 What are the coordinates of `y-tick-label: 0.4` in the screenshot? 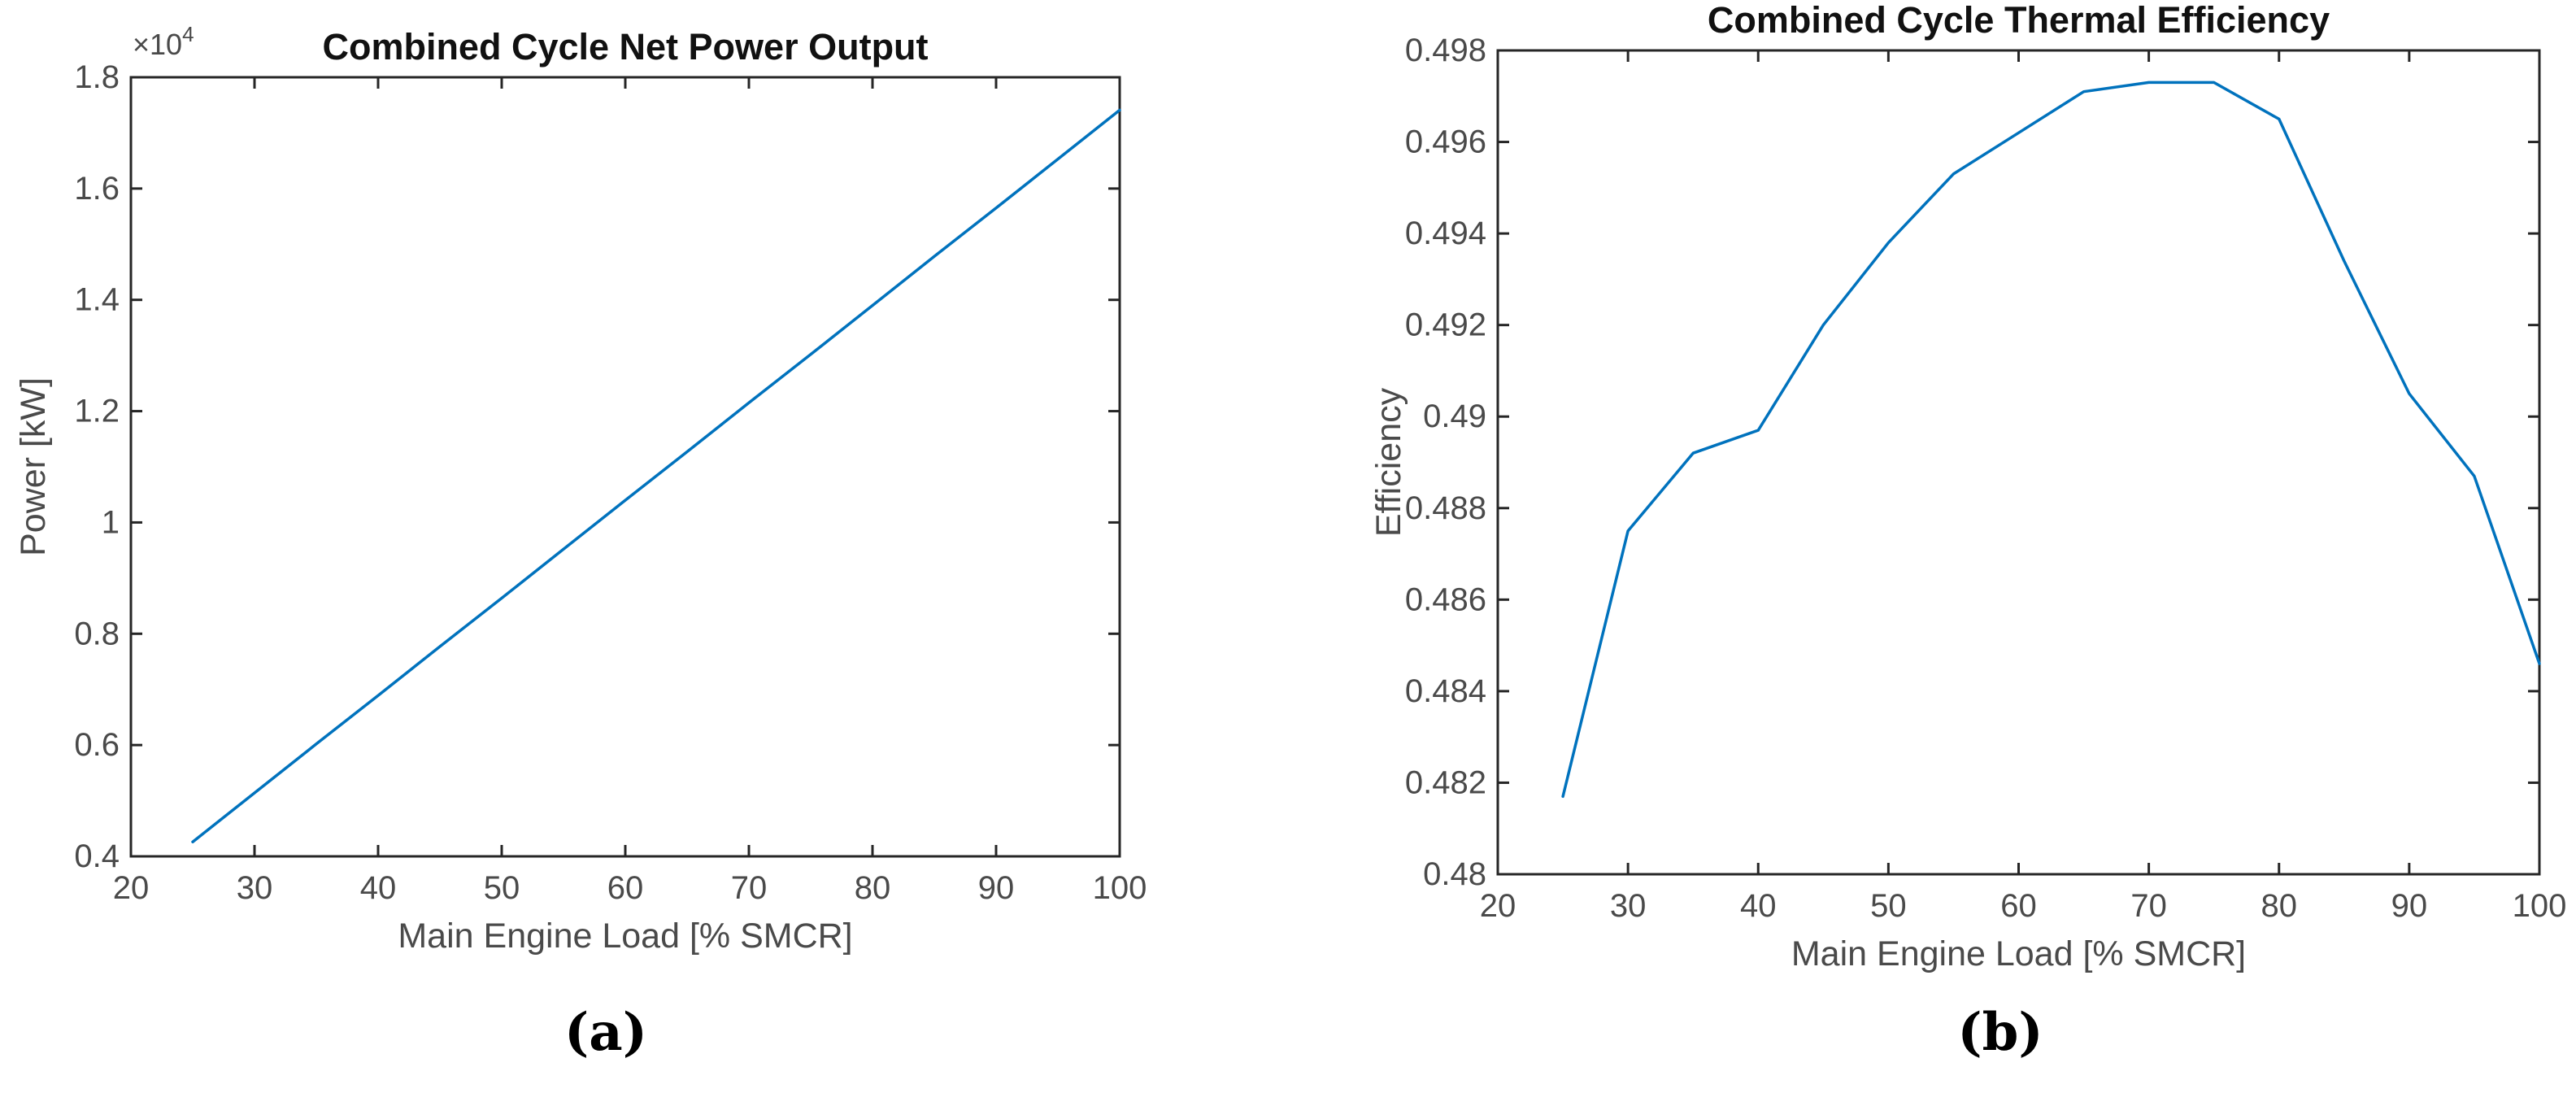 It's located at (97, 856).